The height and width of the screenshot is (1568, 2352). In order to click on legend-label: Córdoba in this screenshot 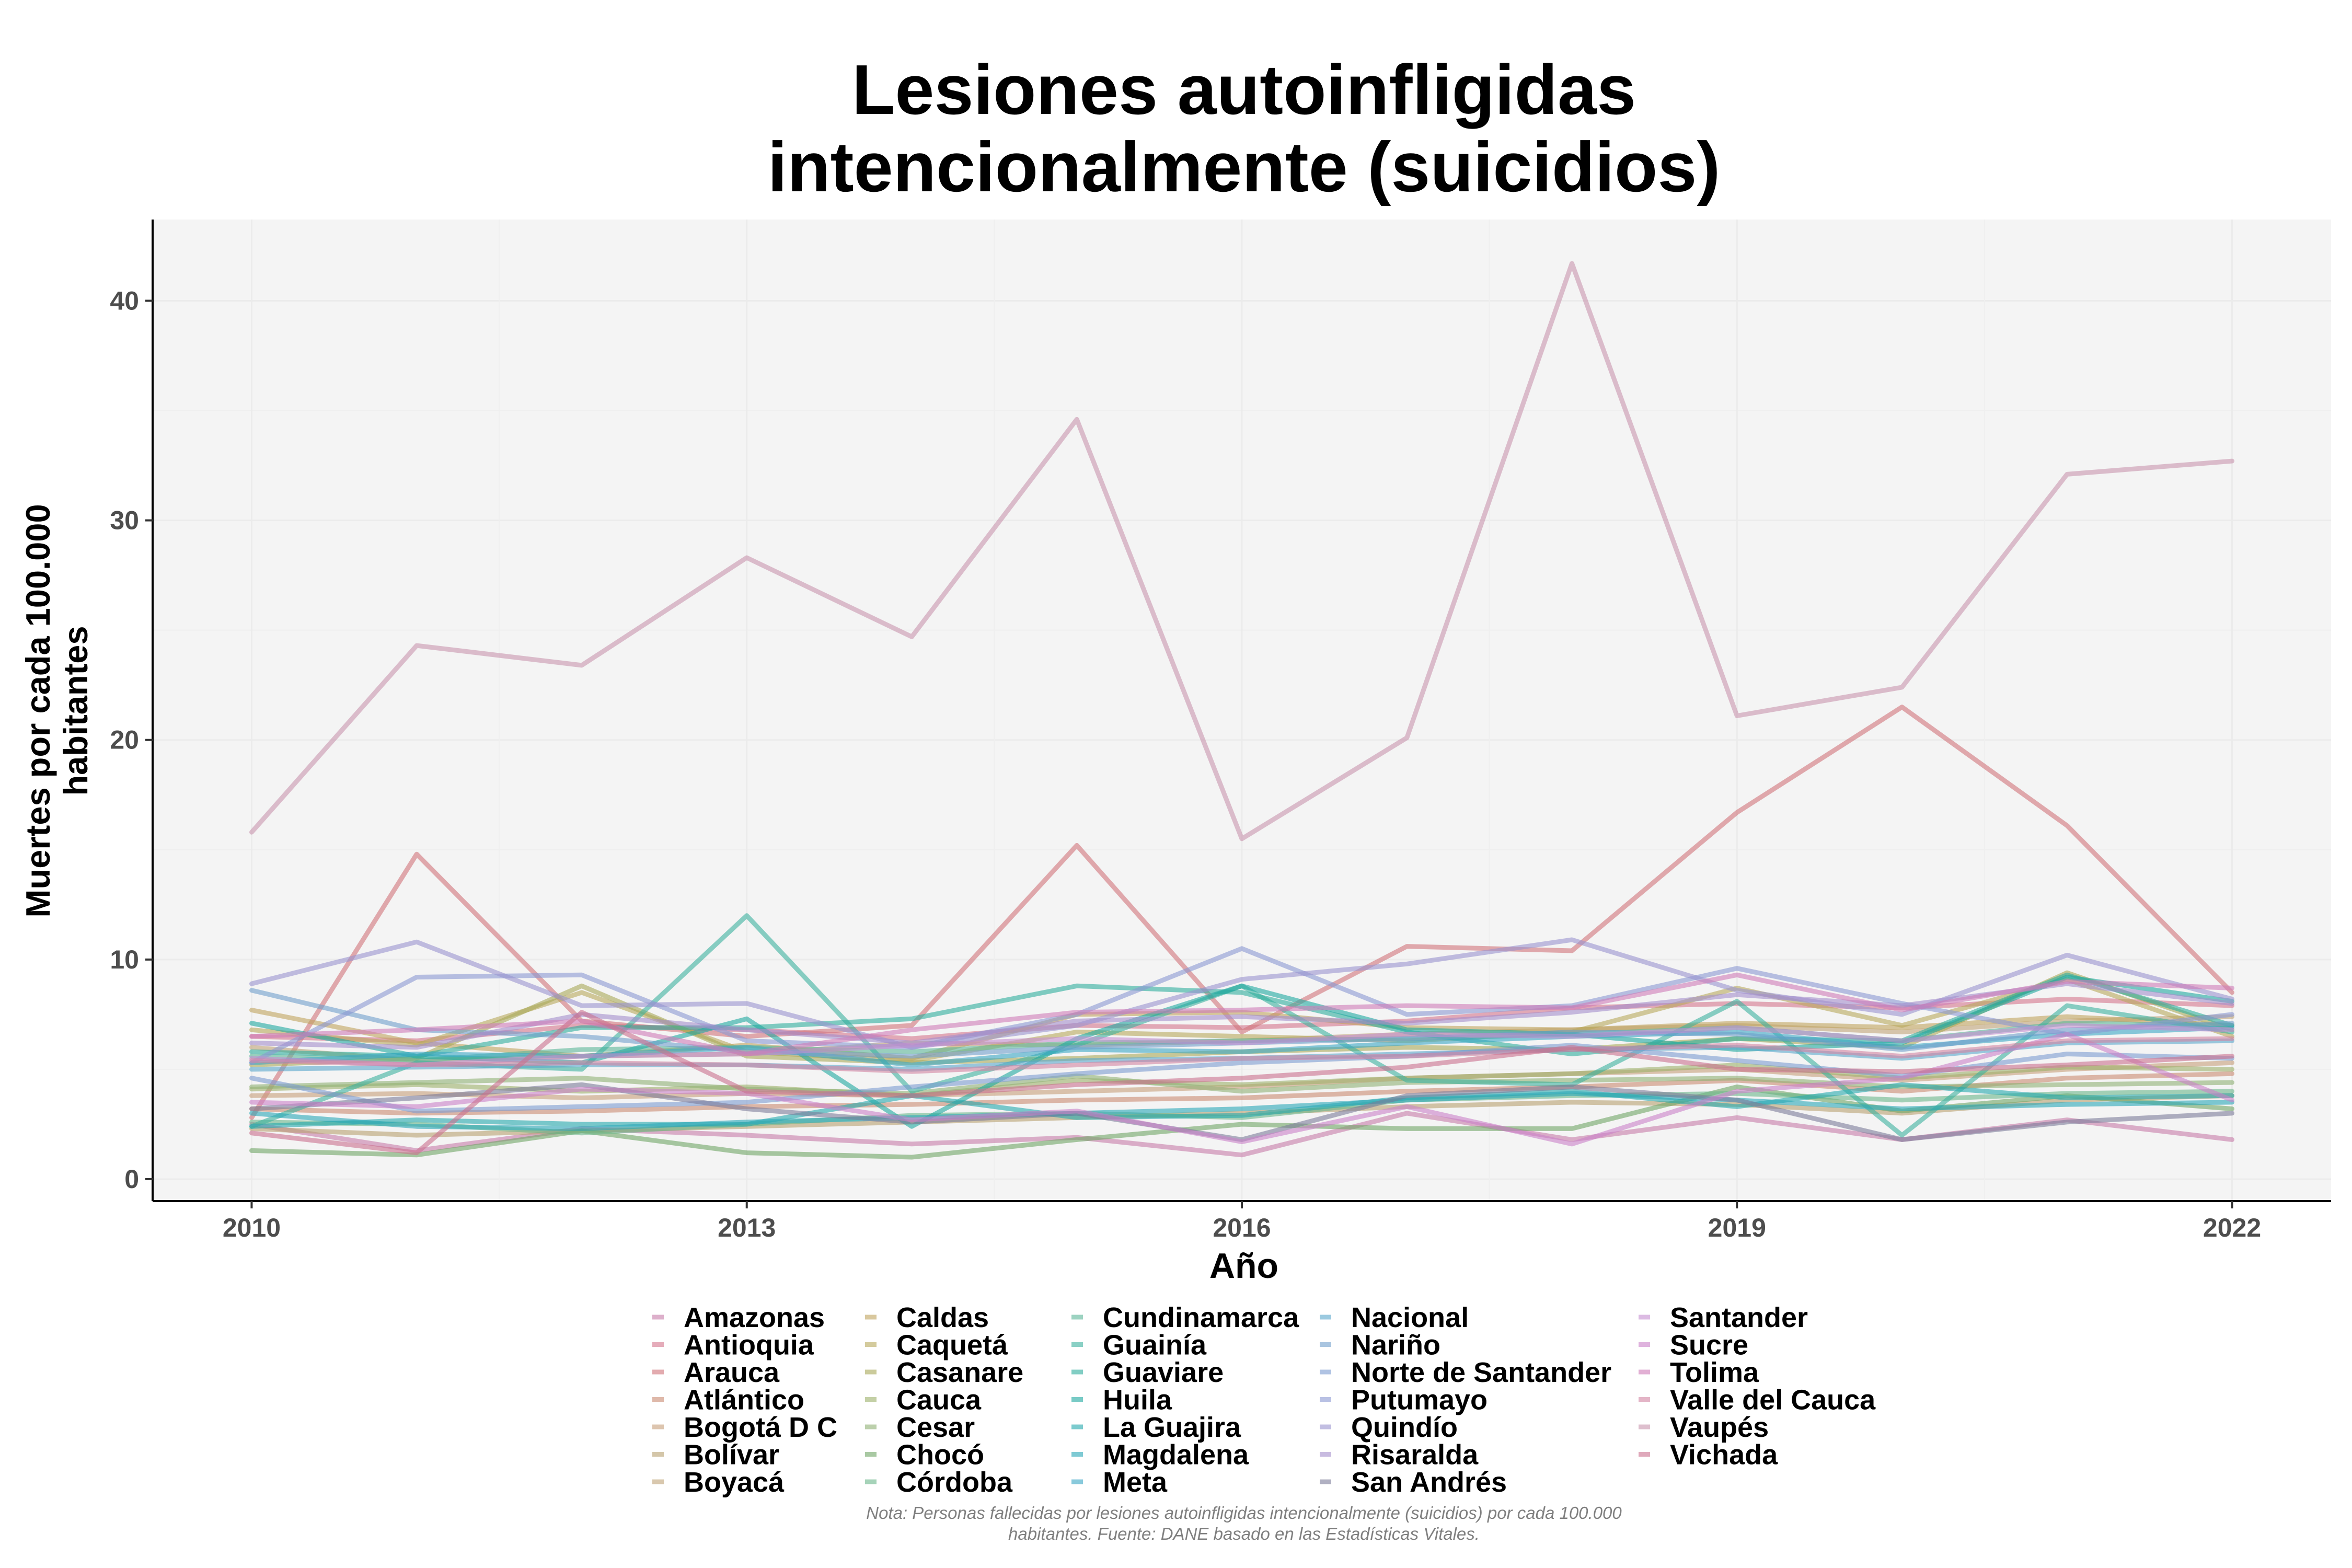, I will do `click(954, 1482)`.